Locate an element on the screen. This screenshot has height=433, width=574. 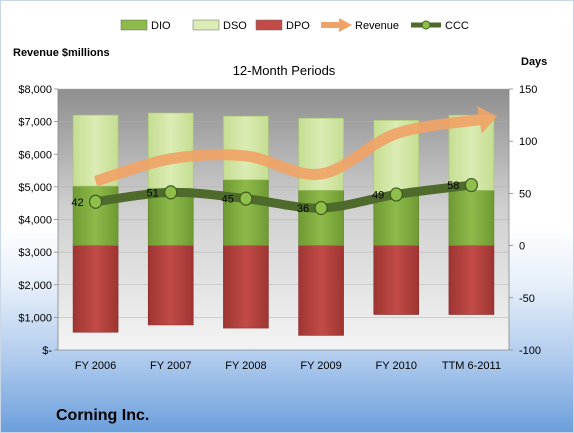
ccc-data-label: 36 is located at coordinates (303, 209).